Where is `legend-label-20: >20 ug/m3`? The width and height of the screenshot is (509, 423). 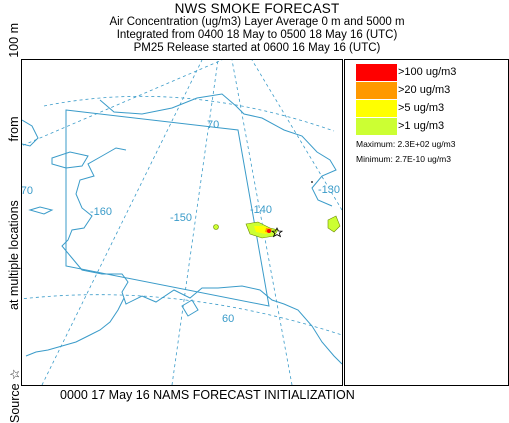
legend-label-20: >20 ug/m3 is located at coordinates (424, 90).